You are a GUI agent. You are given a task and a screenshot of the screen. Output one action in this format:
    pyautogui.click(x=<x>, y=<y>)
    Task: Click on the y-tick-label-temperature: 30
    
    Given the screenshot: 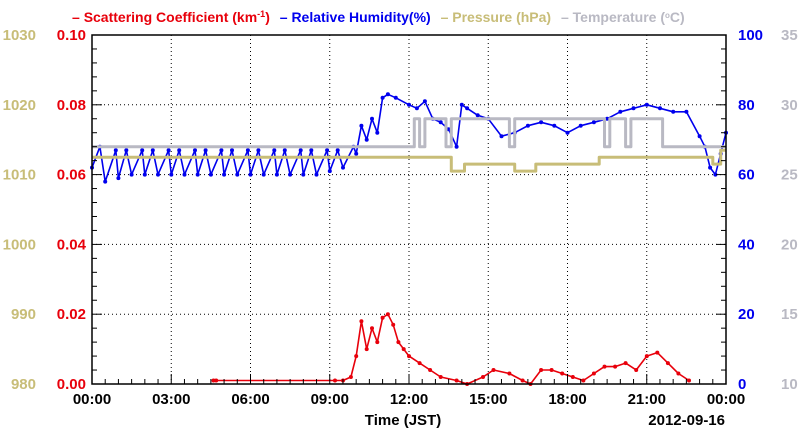 What is the action you would take?
    pyautogui.click(x=789, y=105)
    